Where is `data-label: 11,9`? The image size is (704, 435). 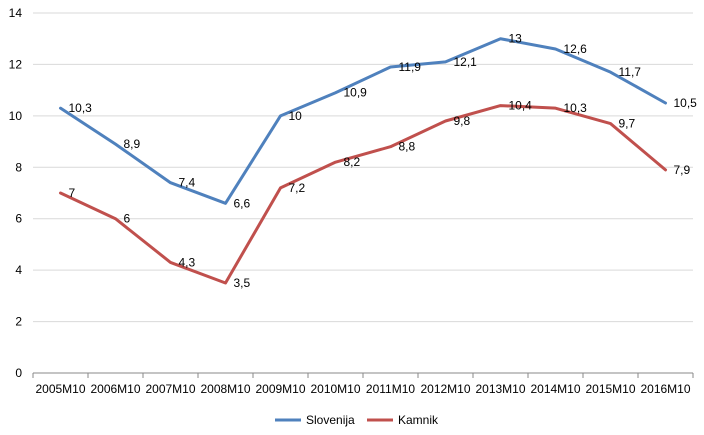
data-label: 11,9 is located at coordinates (410, 67).